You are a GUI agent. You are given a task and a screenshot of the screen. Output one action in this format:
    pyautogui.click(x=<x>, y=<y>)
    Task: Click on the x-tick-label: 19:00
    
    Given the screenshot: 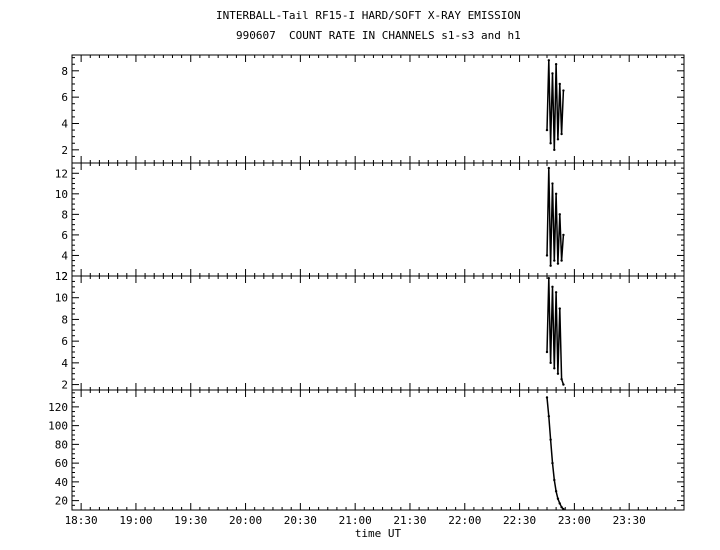 What is the action you would take?
    pyautogui.click(x=135, y=520)
    